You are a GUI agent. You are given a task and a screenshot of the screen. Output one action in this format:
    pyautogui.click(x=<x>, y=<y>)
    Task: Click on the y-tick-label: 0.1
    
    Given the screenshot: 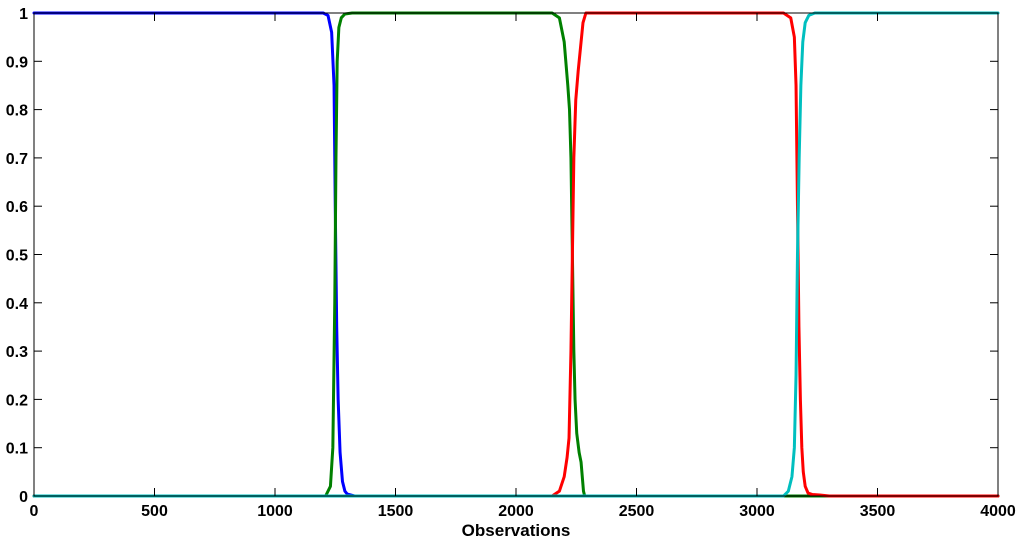 What is the action you would take?
    pyautogui.click(x=17, y=449)
    